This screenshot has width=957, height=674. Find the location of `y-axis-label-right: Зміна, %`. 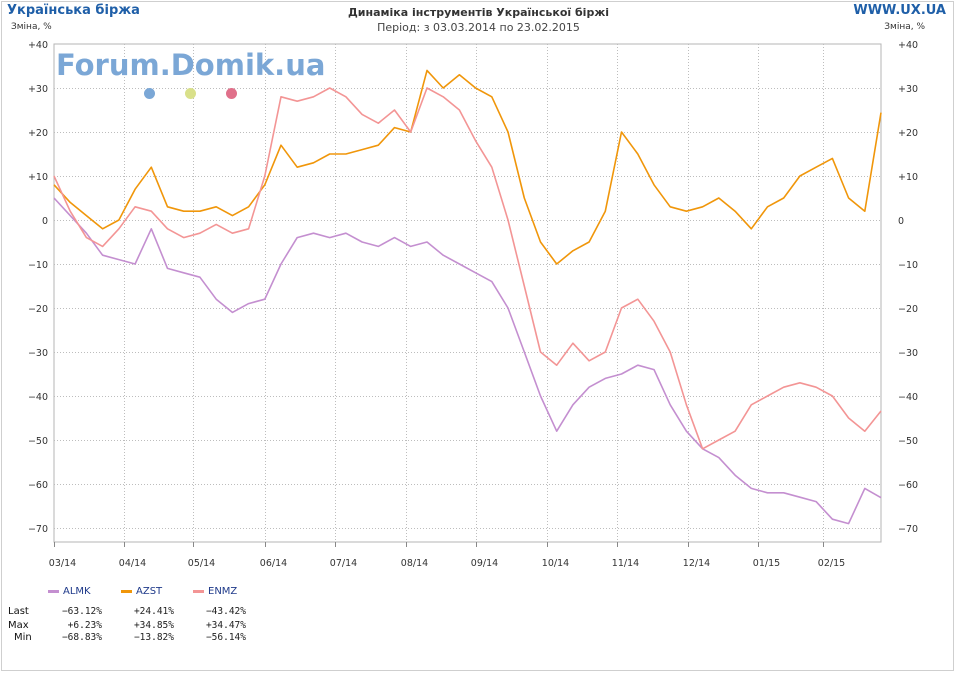

y-axis-label-right: Зміна, % is located at coordinates (904, 27).